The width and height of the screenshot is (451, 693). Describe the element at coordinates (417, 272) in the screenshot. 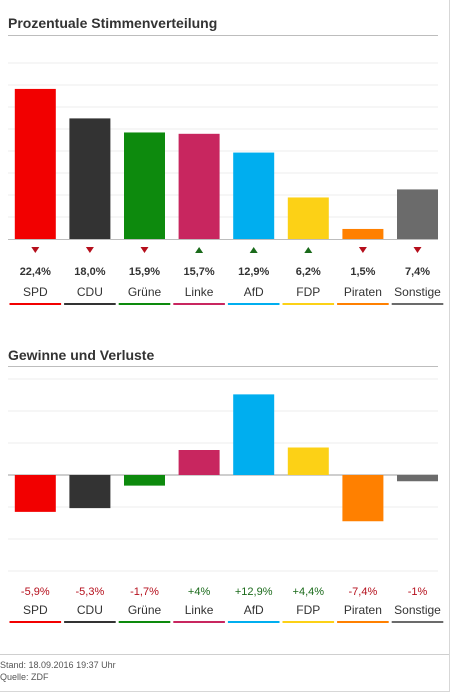

I see `value-label: 7,4%` at that location.